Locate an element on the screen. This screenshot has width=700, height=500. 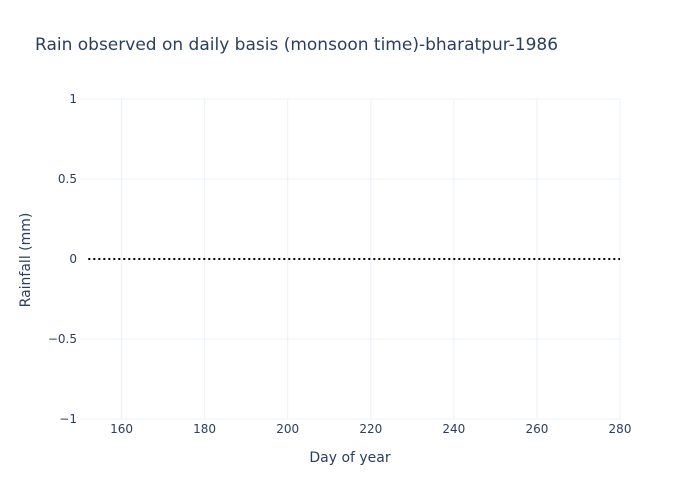
x-tick-label: 240 is located at coordinates (453, 429).